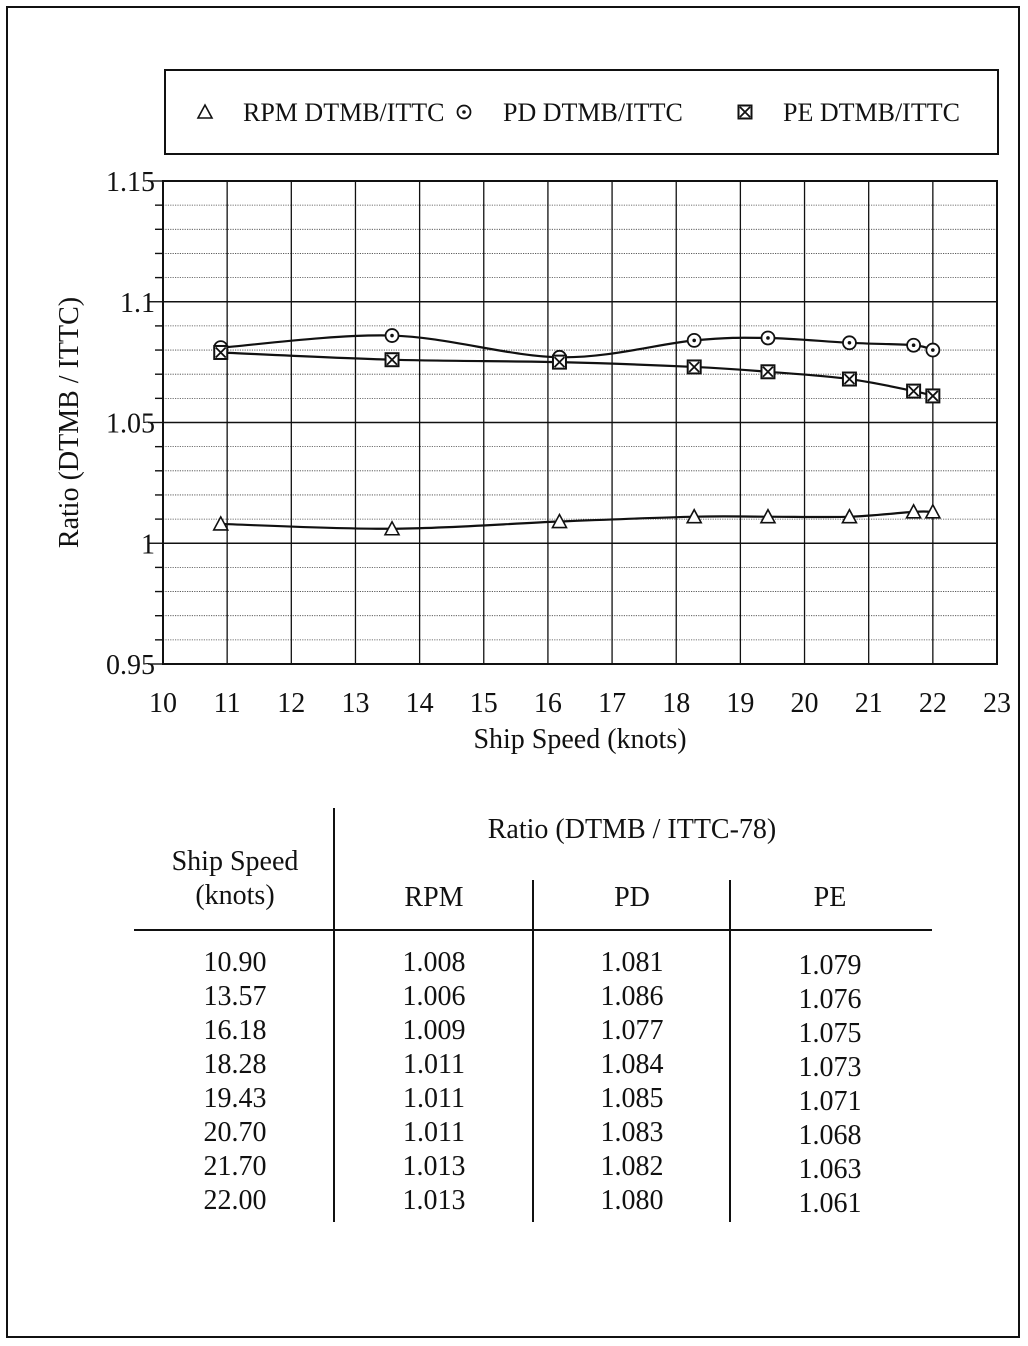 The width and height of the screenshot is (1028, 1346). What do you see at coordinates (632, 1132) in the screenshot?
I see `table-cell-ratio: 1.083` at bounding box center [632, 1132].